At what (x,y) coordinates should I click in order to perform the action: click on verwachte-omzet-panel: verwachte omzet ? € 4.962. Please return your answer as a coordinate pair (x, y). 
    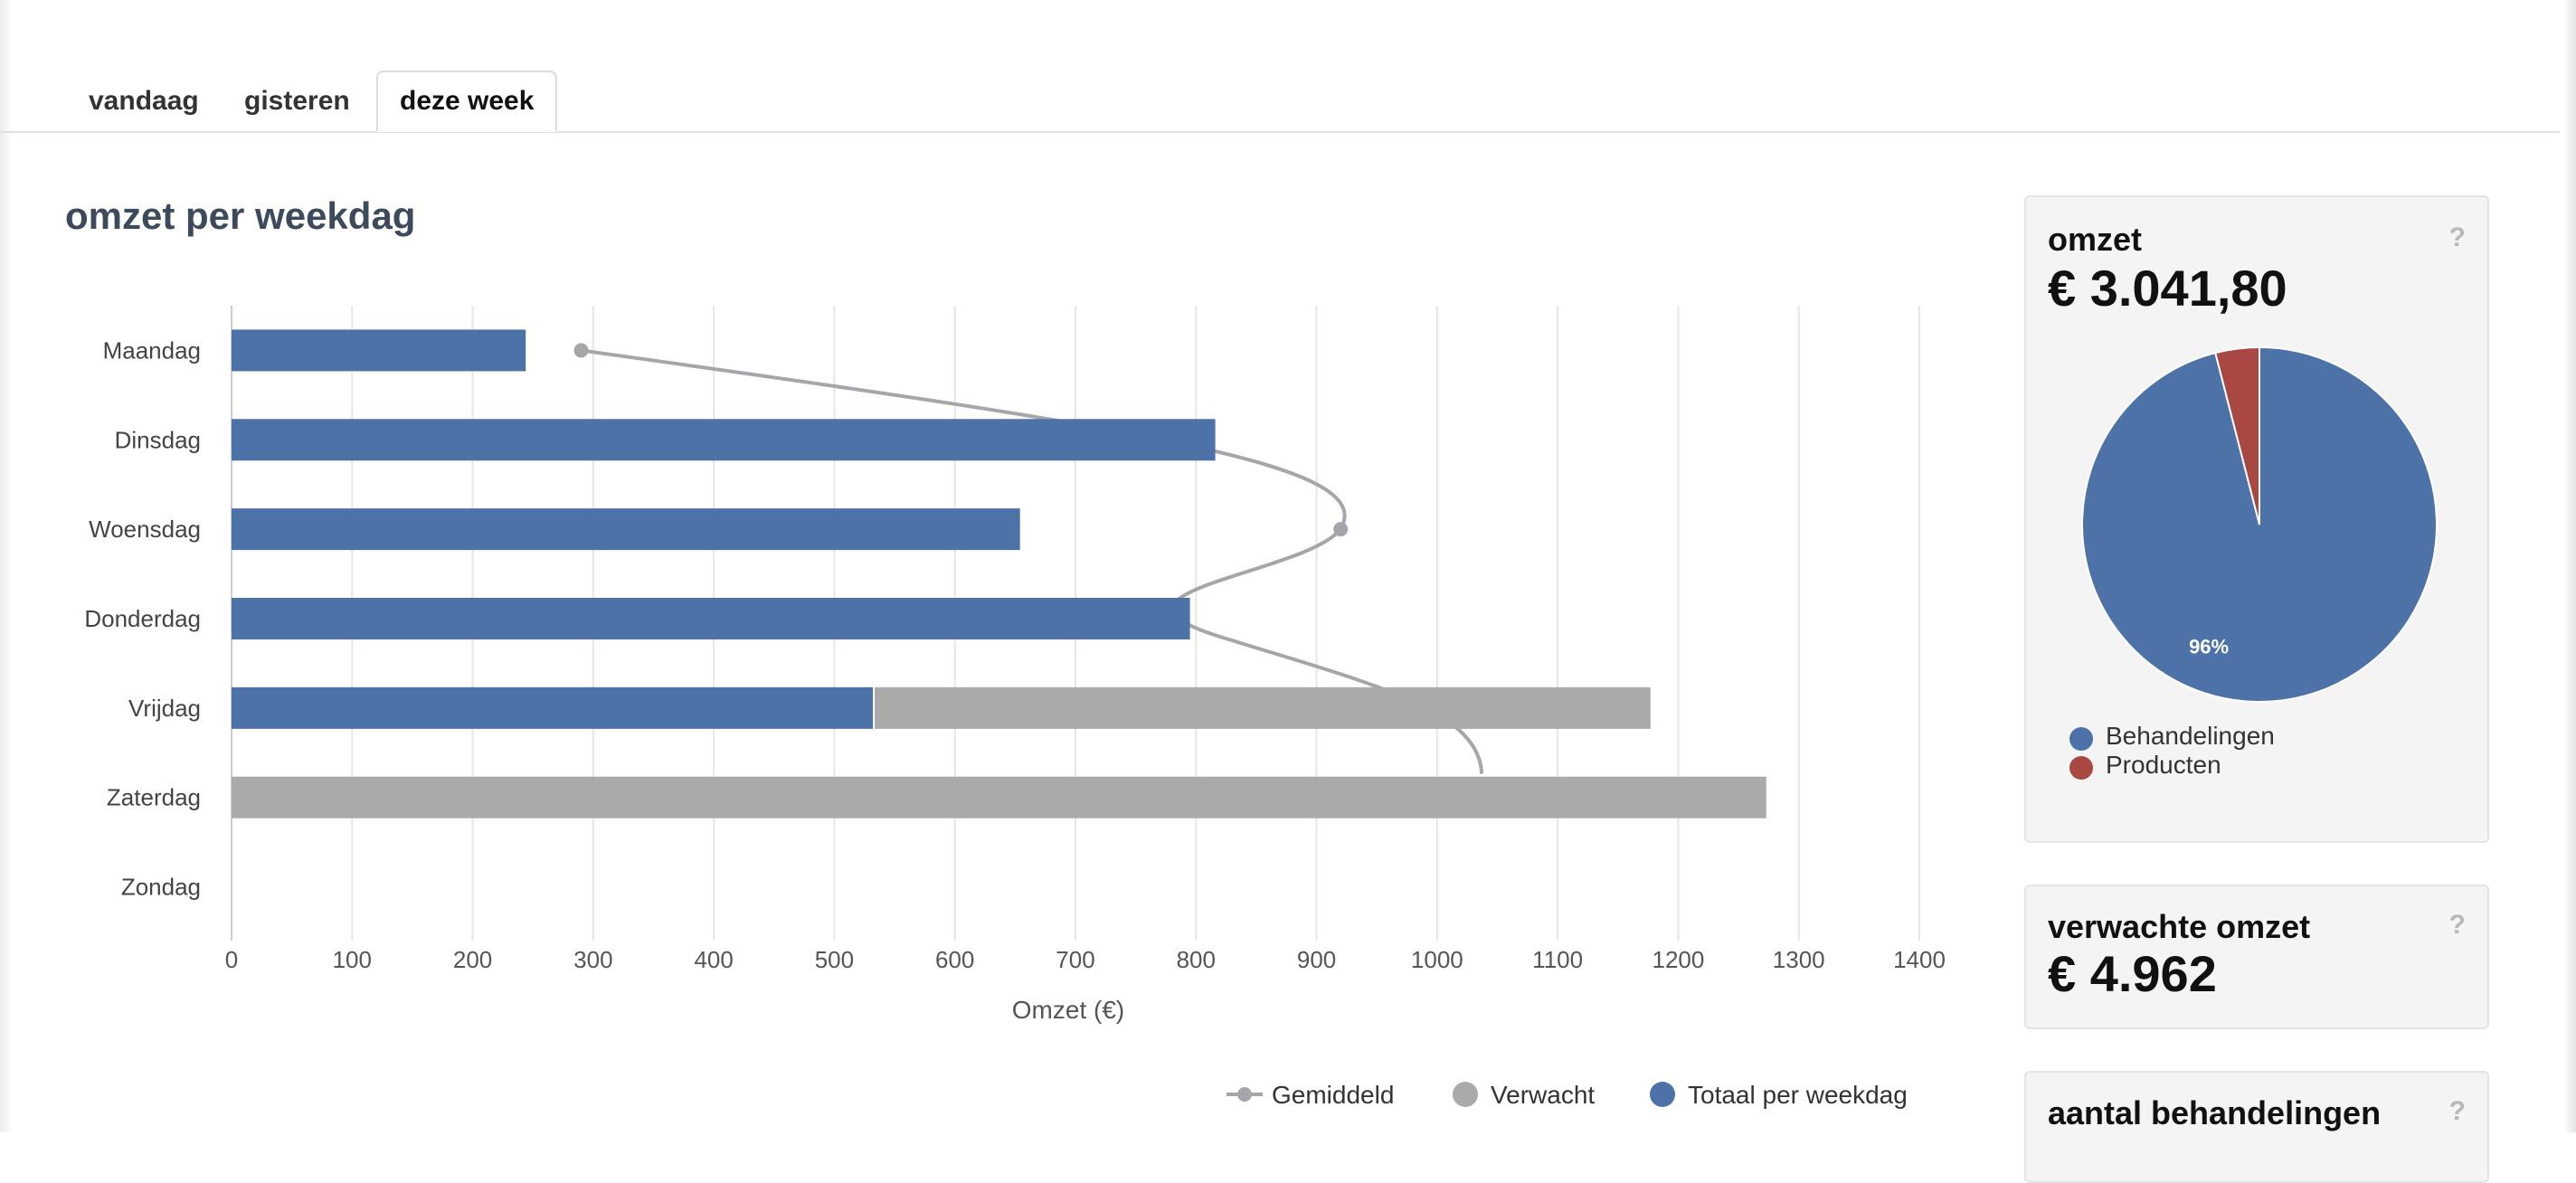
    Looking at the image, I should click on (2256, 957).